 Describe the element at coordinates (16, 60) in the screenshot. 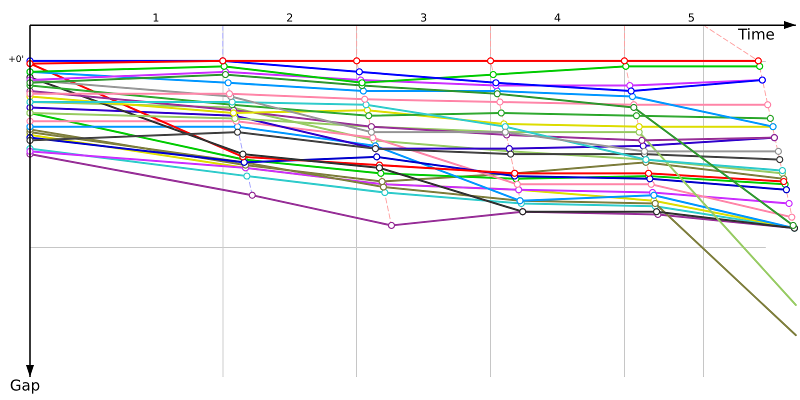

I see `ref-line-label: +0'` at that location.